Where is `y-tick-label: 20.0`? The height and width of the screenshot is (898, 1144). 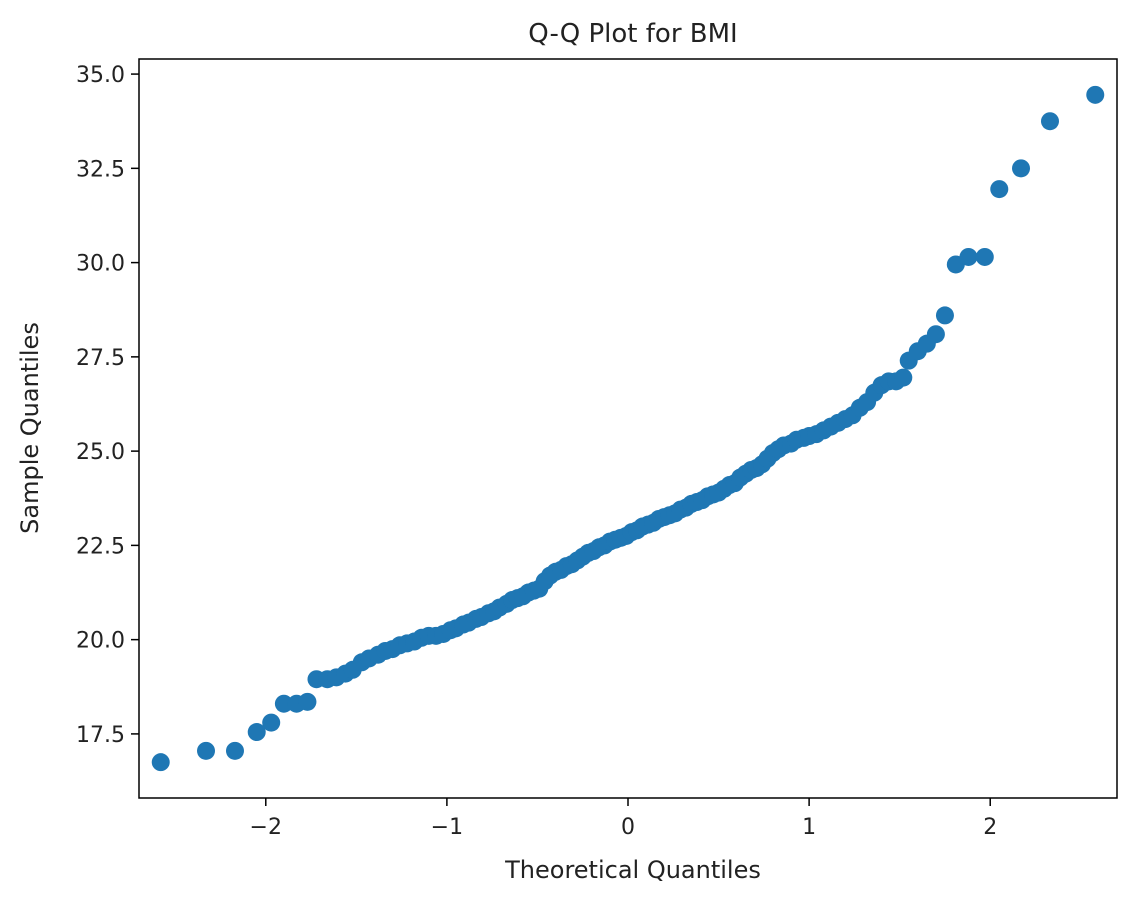
y-tick-label: 20.0 is located at coordinates (100, 641).